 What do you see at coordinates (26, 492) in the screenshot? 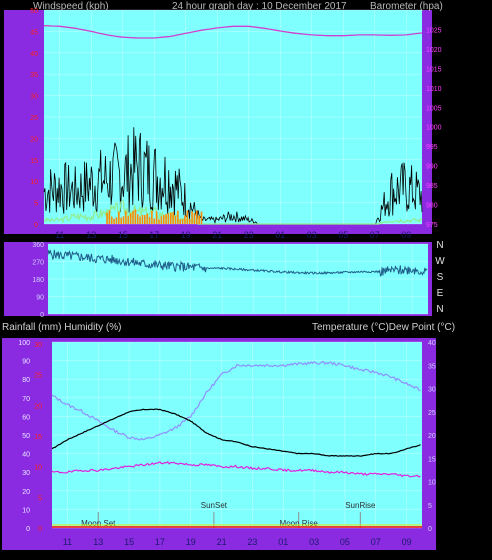
I see `humidity-tick-label: 20` at bounding box center [26, 492].